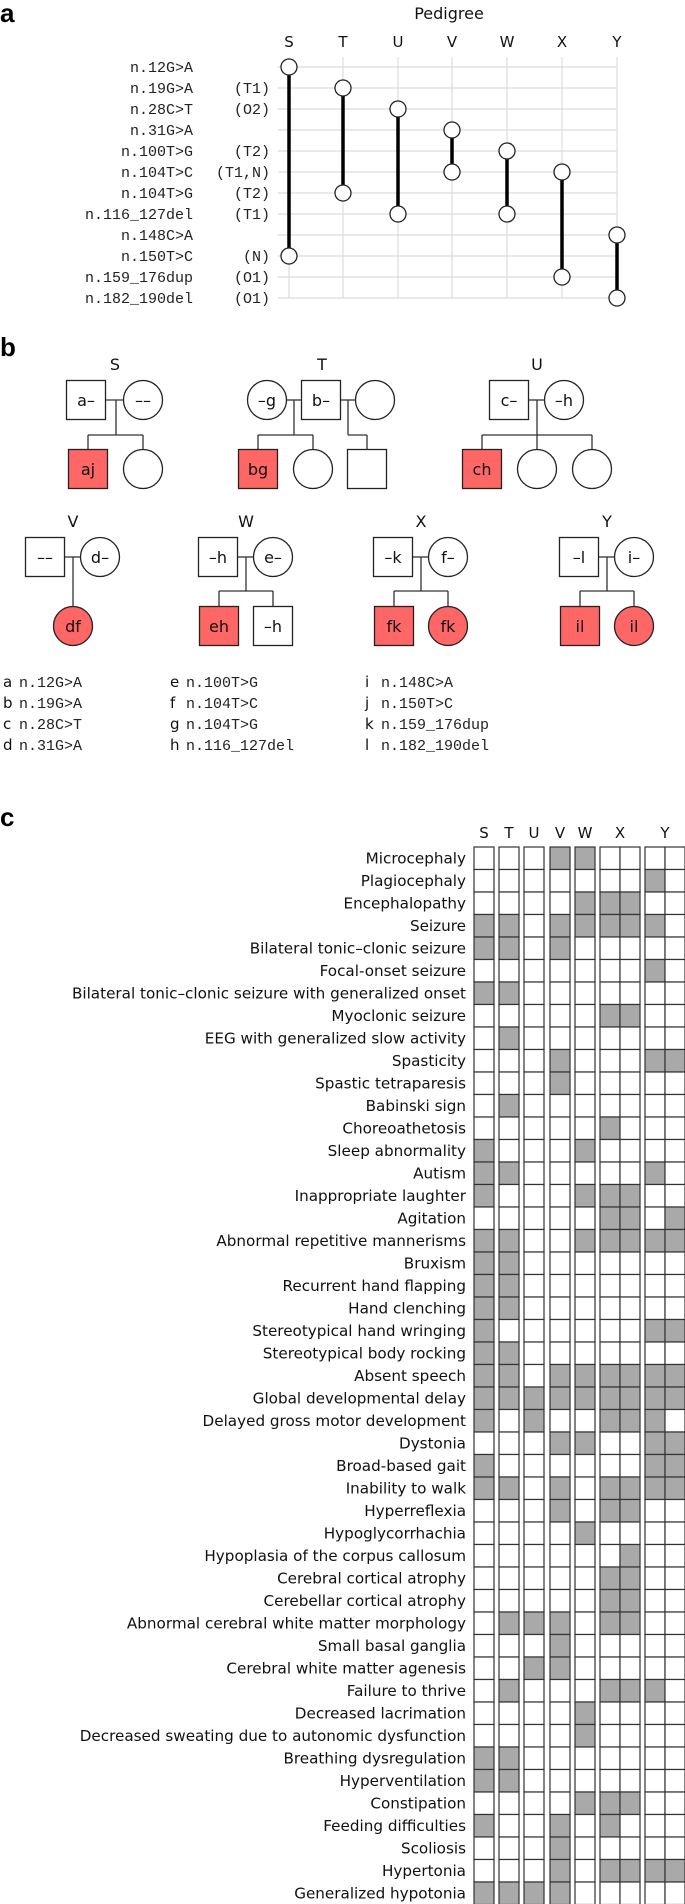 Image resolution: width=685 pixels, height=1904 pixels. Describe the element at coordinates (435, 725) in the screenshot. I see `legend-variant: n.159_176dup` at that location.